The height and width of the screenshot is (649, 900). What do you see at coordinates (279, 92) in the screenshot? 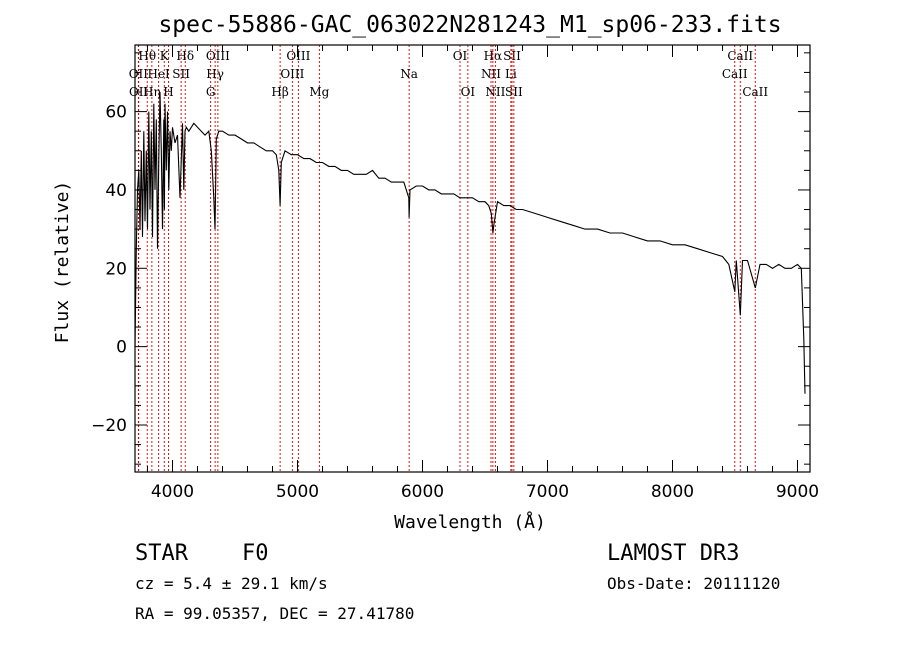
I see `line-mark-label: Hβ` at bounding box center [279, 92].